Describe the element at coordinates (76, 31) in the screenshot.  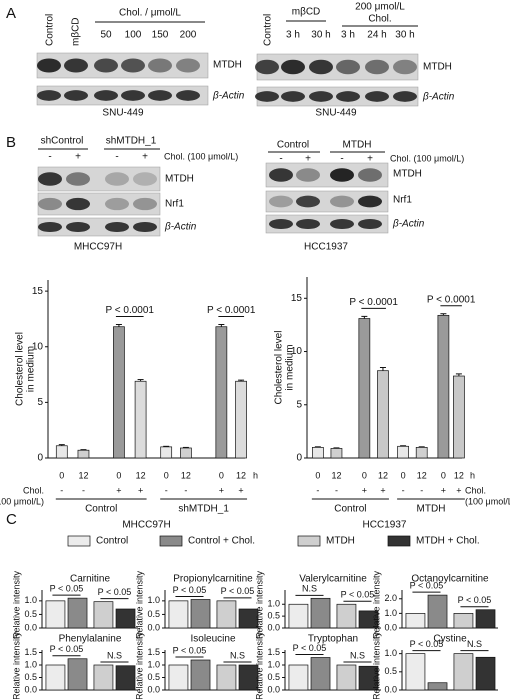
I see `lane-label: mβCD` at that location.